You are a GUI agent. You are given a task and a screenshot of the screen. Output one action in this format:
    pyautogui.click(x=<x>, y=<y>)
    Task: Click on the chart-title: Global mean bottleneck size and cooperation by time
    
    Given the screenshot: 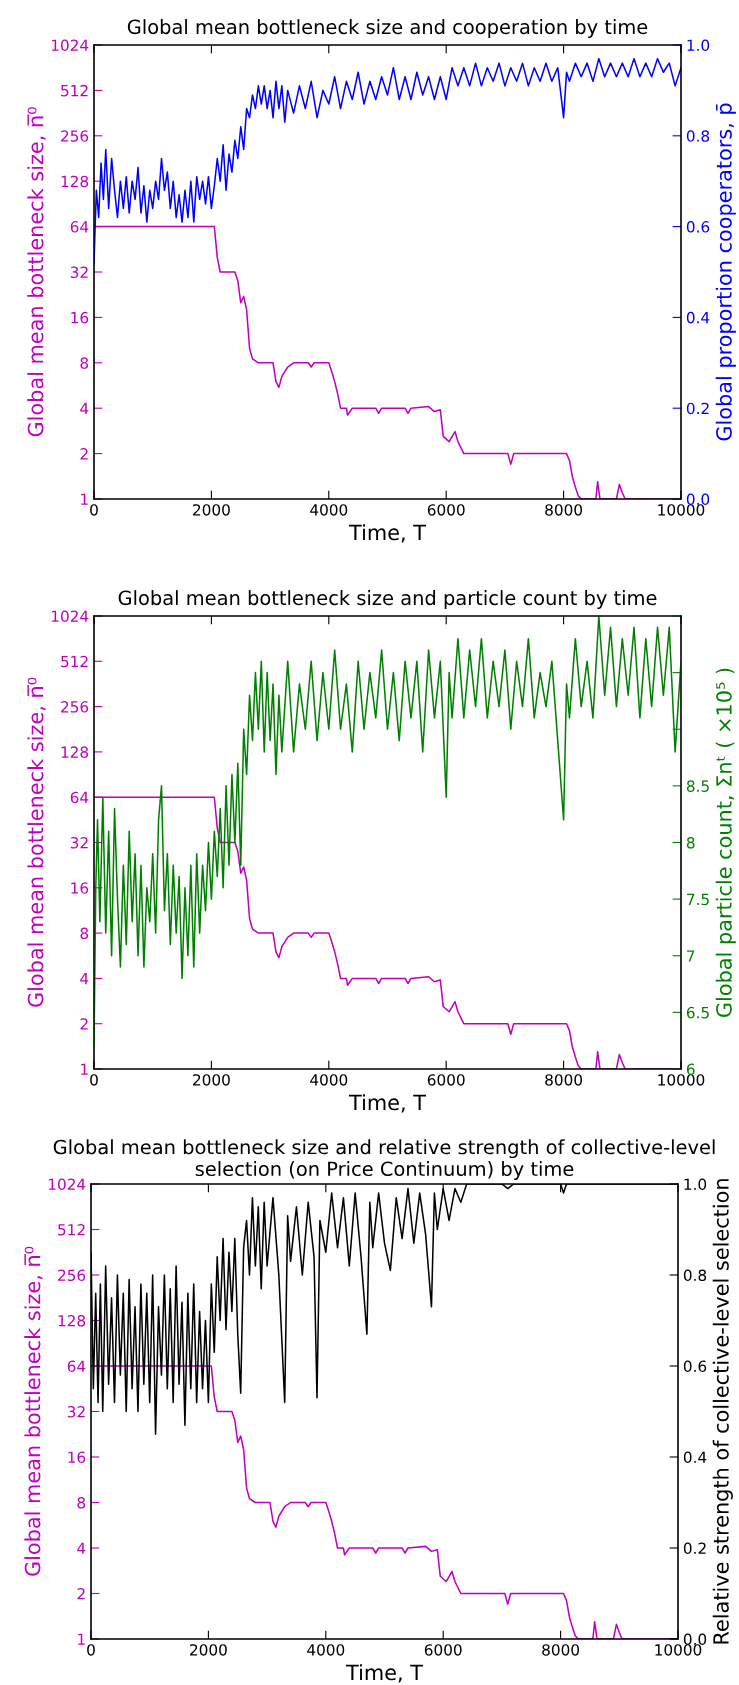 What is the action you would take?
    pyautogui.click(x=387, y=28)
    